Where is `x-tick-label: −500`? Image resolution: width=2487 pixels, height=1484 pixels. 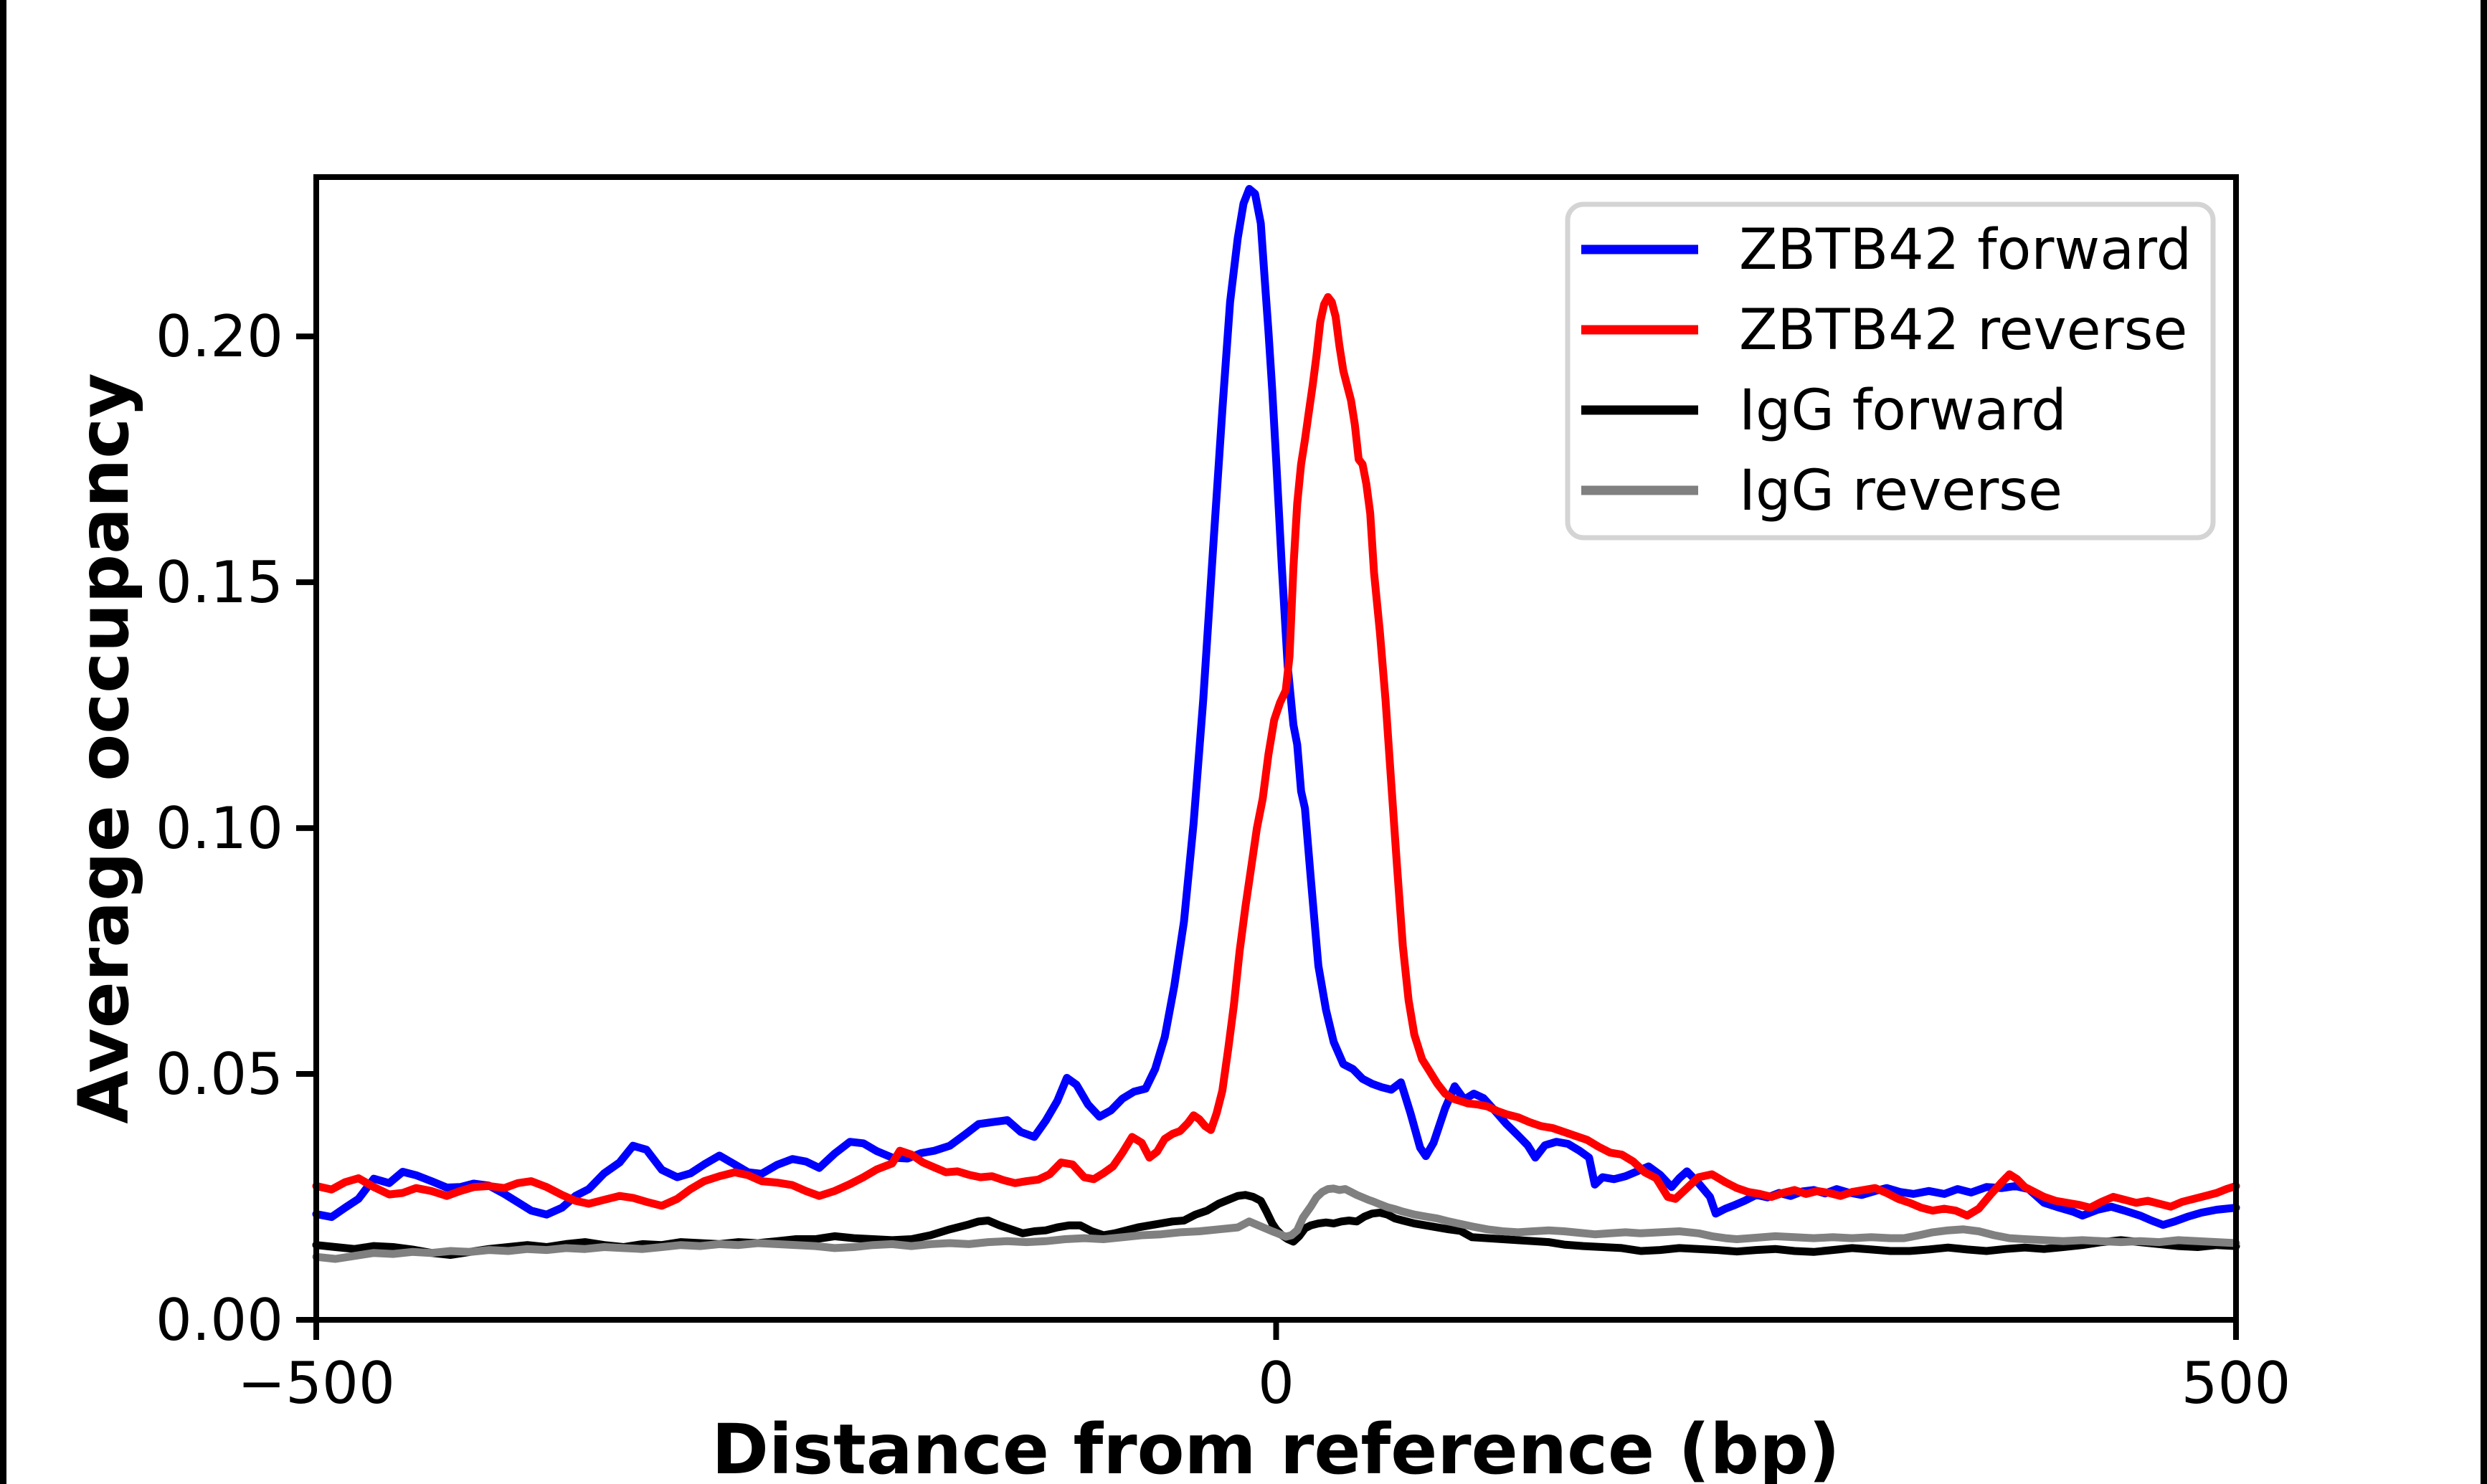 x-tick-label: −500 is located at coordinates (316, 1383).